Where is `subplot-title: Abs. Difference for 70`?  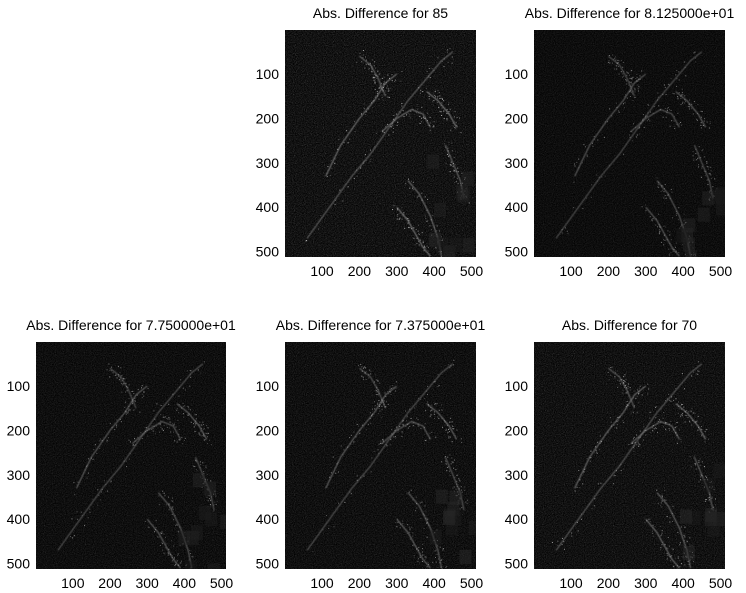
subplot-title: Abs. Difference for 70 is located at coordinates (629, 325).